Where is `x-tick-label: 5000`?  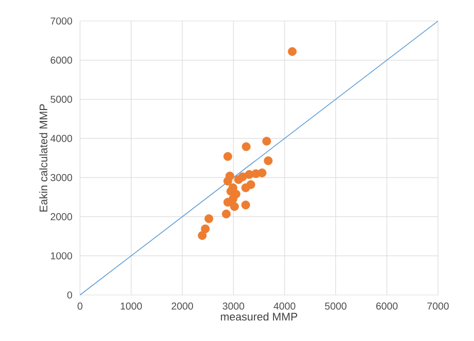 x-tick-label: 5000 is located at coordinates (335, 306).